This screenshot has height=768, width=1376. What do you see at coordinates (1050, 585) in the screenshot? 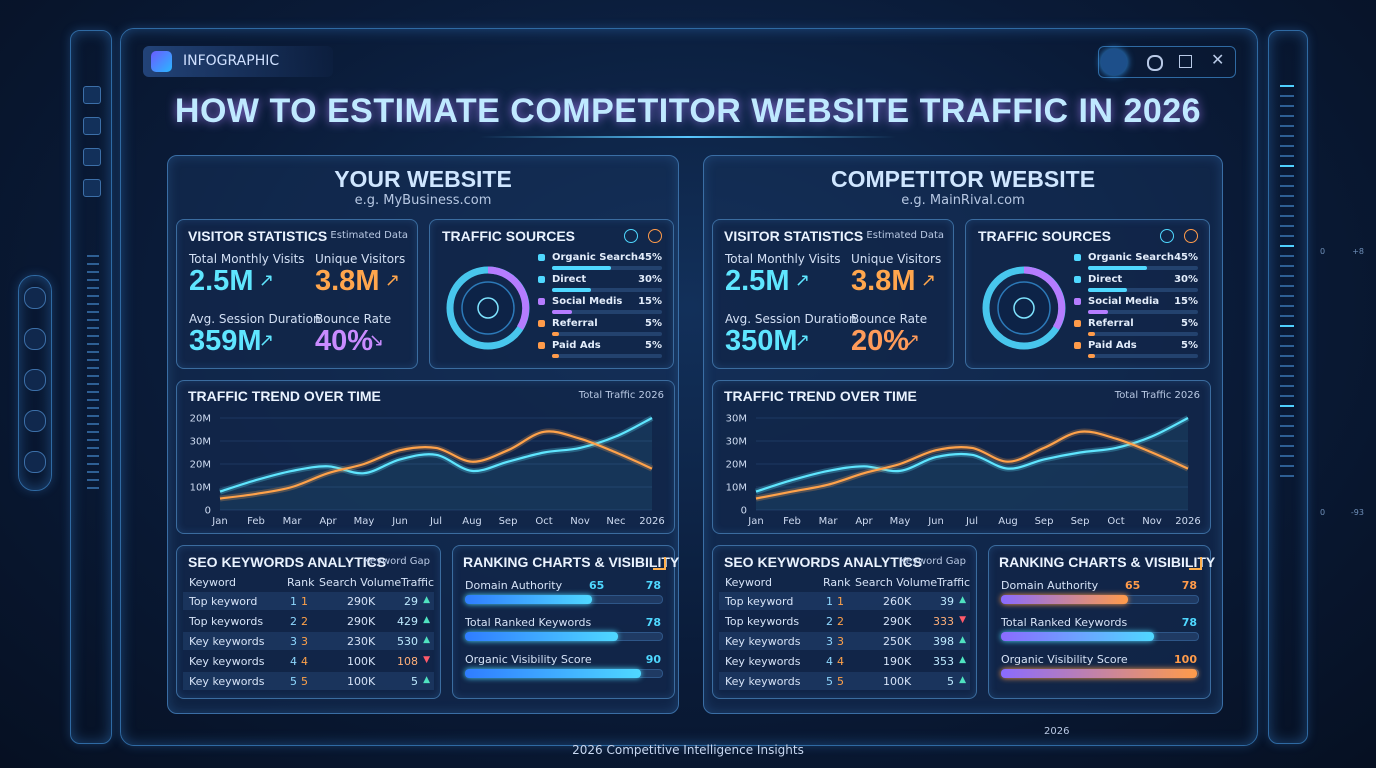
I see `item-label: Domain Authority` at bounding box center [1050, 585].